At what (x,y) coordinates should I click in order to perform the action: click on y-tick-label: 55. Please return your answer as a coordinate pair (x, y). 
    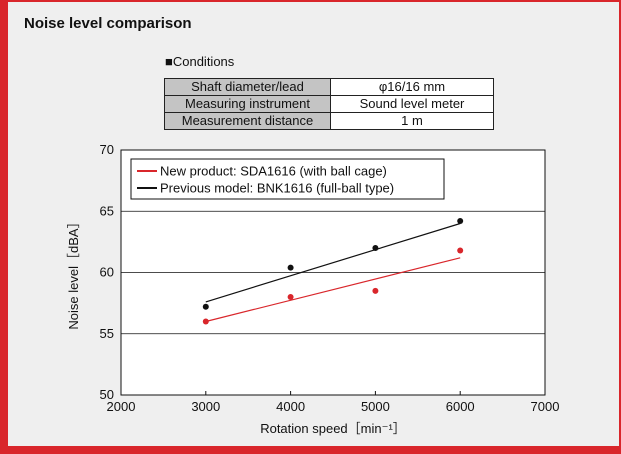
    Looking at the image, I should click on (107, 333).